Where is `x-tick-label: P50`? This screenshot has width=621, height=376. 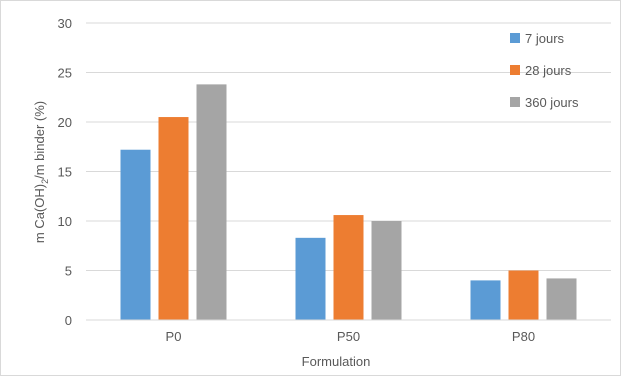
x-tick-label: P50 is located at coordinates (348, 336).